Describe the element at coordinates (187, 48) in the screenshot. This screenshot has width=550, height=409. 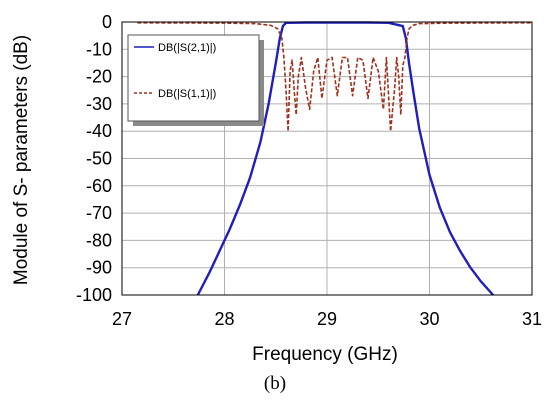
I see `legend-label-s21: DB(|S(2,1)|)` at that location.